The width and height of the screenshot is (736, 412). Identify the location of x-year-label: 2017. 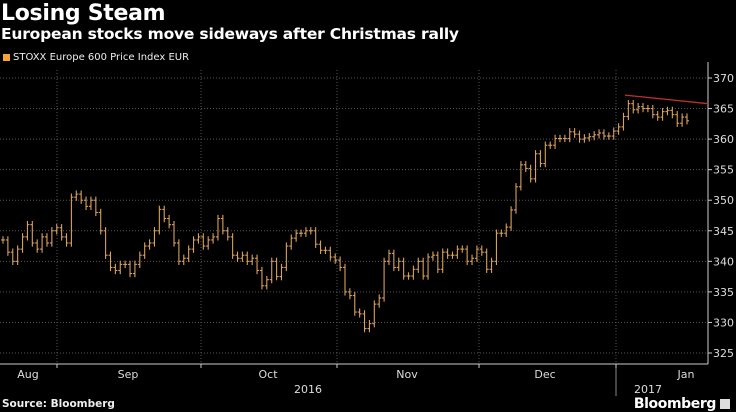
(648, 389).